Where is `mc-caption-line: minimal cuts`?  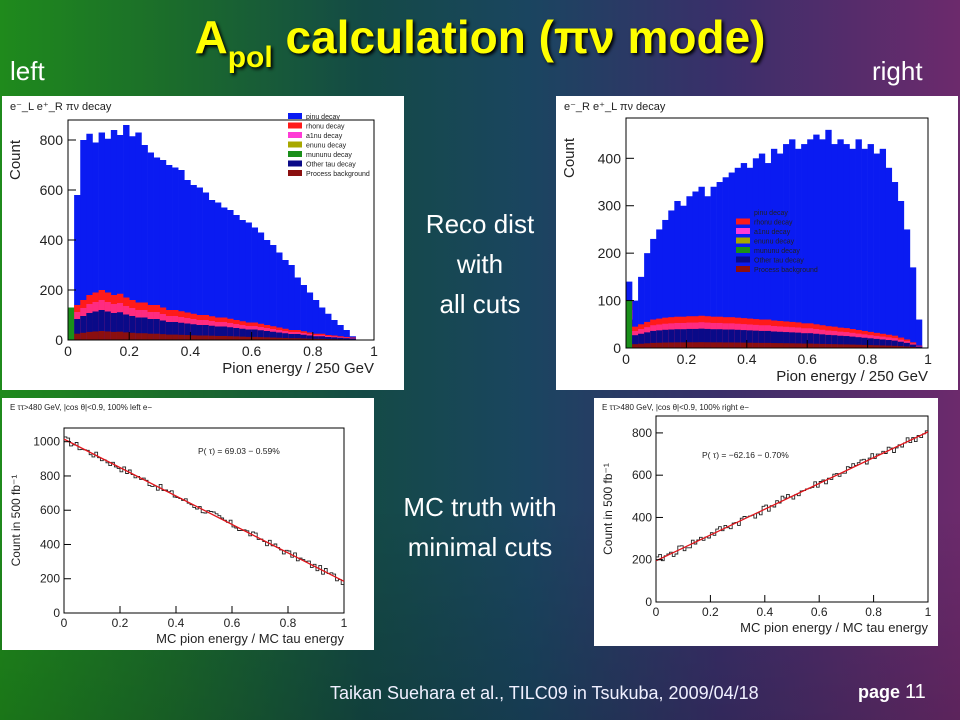 mc-caption-line: minimal cuts is located at coordinates (480, 547).